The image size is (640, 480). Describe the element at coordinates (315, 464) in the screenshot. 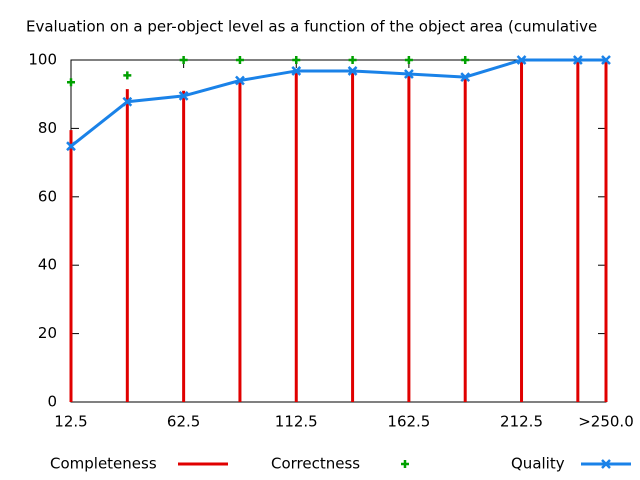

I see `legend-label: Correctness` at that location.